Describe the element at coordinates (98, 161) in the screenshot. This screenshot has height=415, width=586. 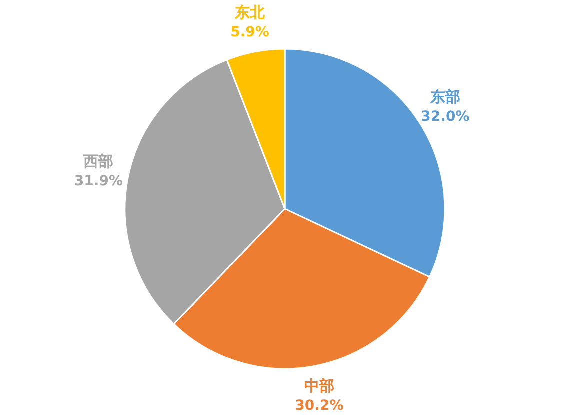
I see `slice-label: 西部` at that location.